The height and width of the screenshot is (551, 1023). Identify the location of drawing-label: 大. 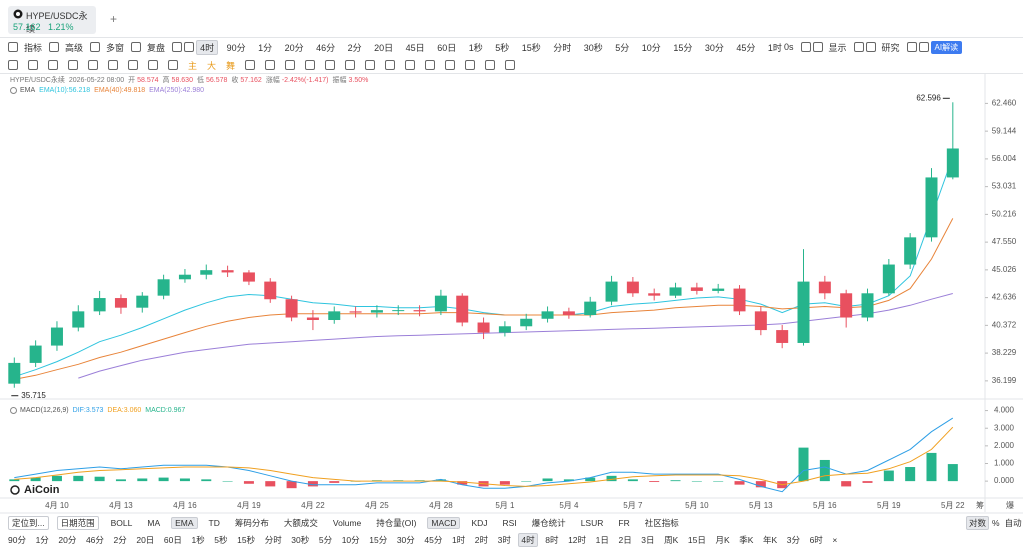
(212, 65).